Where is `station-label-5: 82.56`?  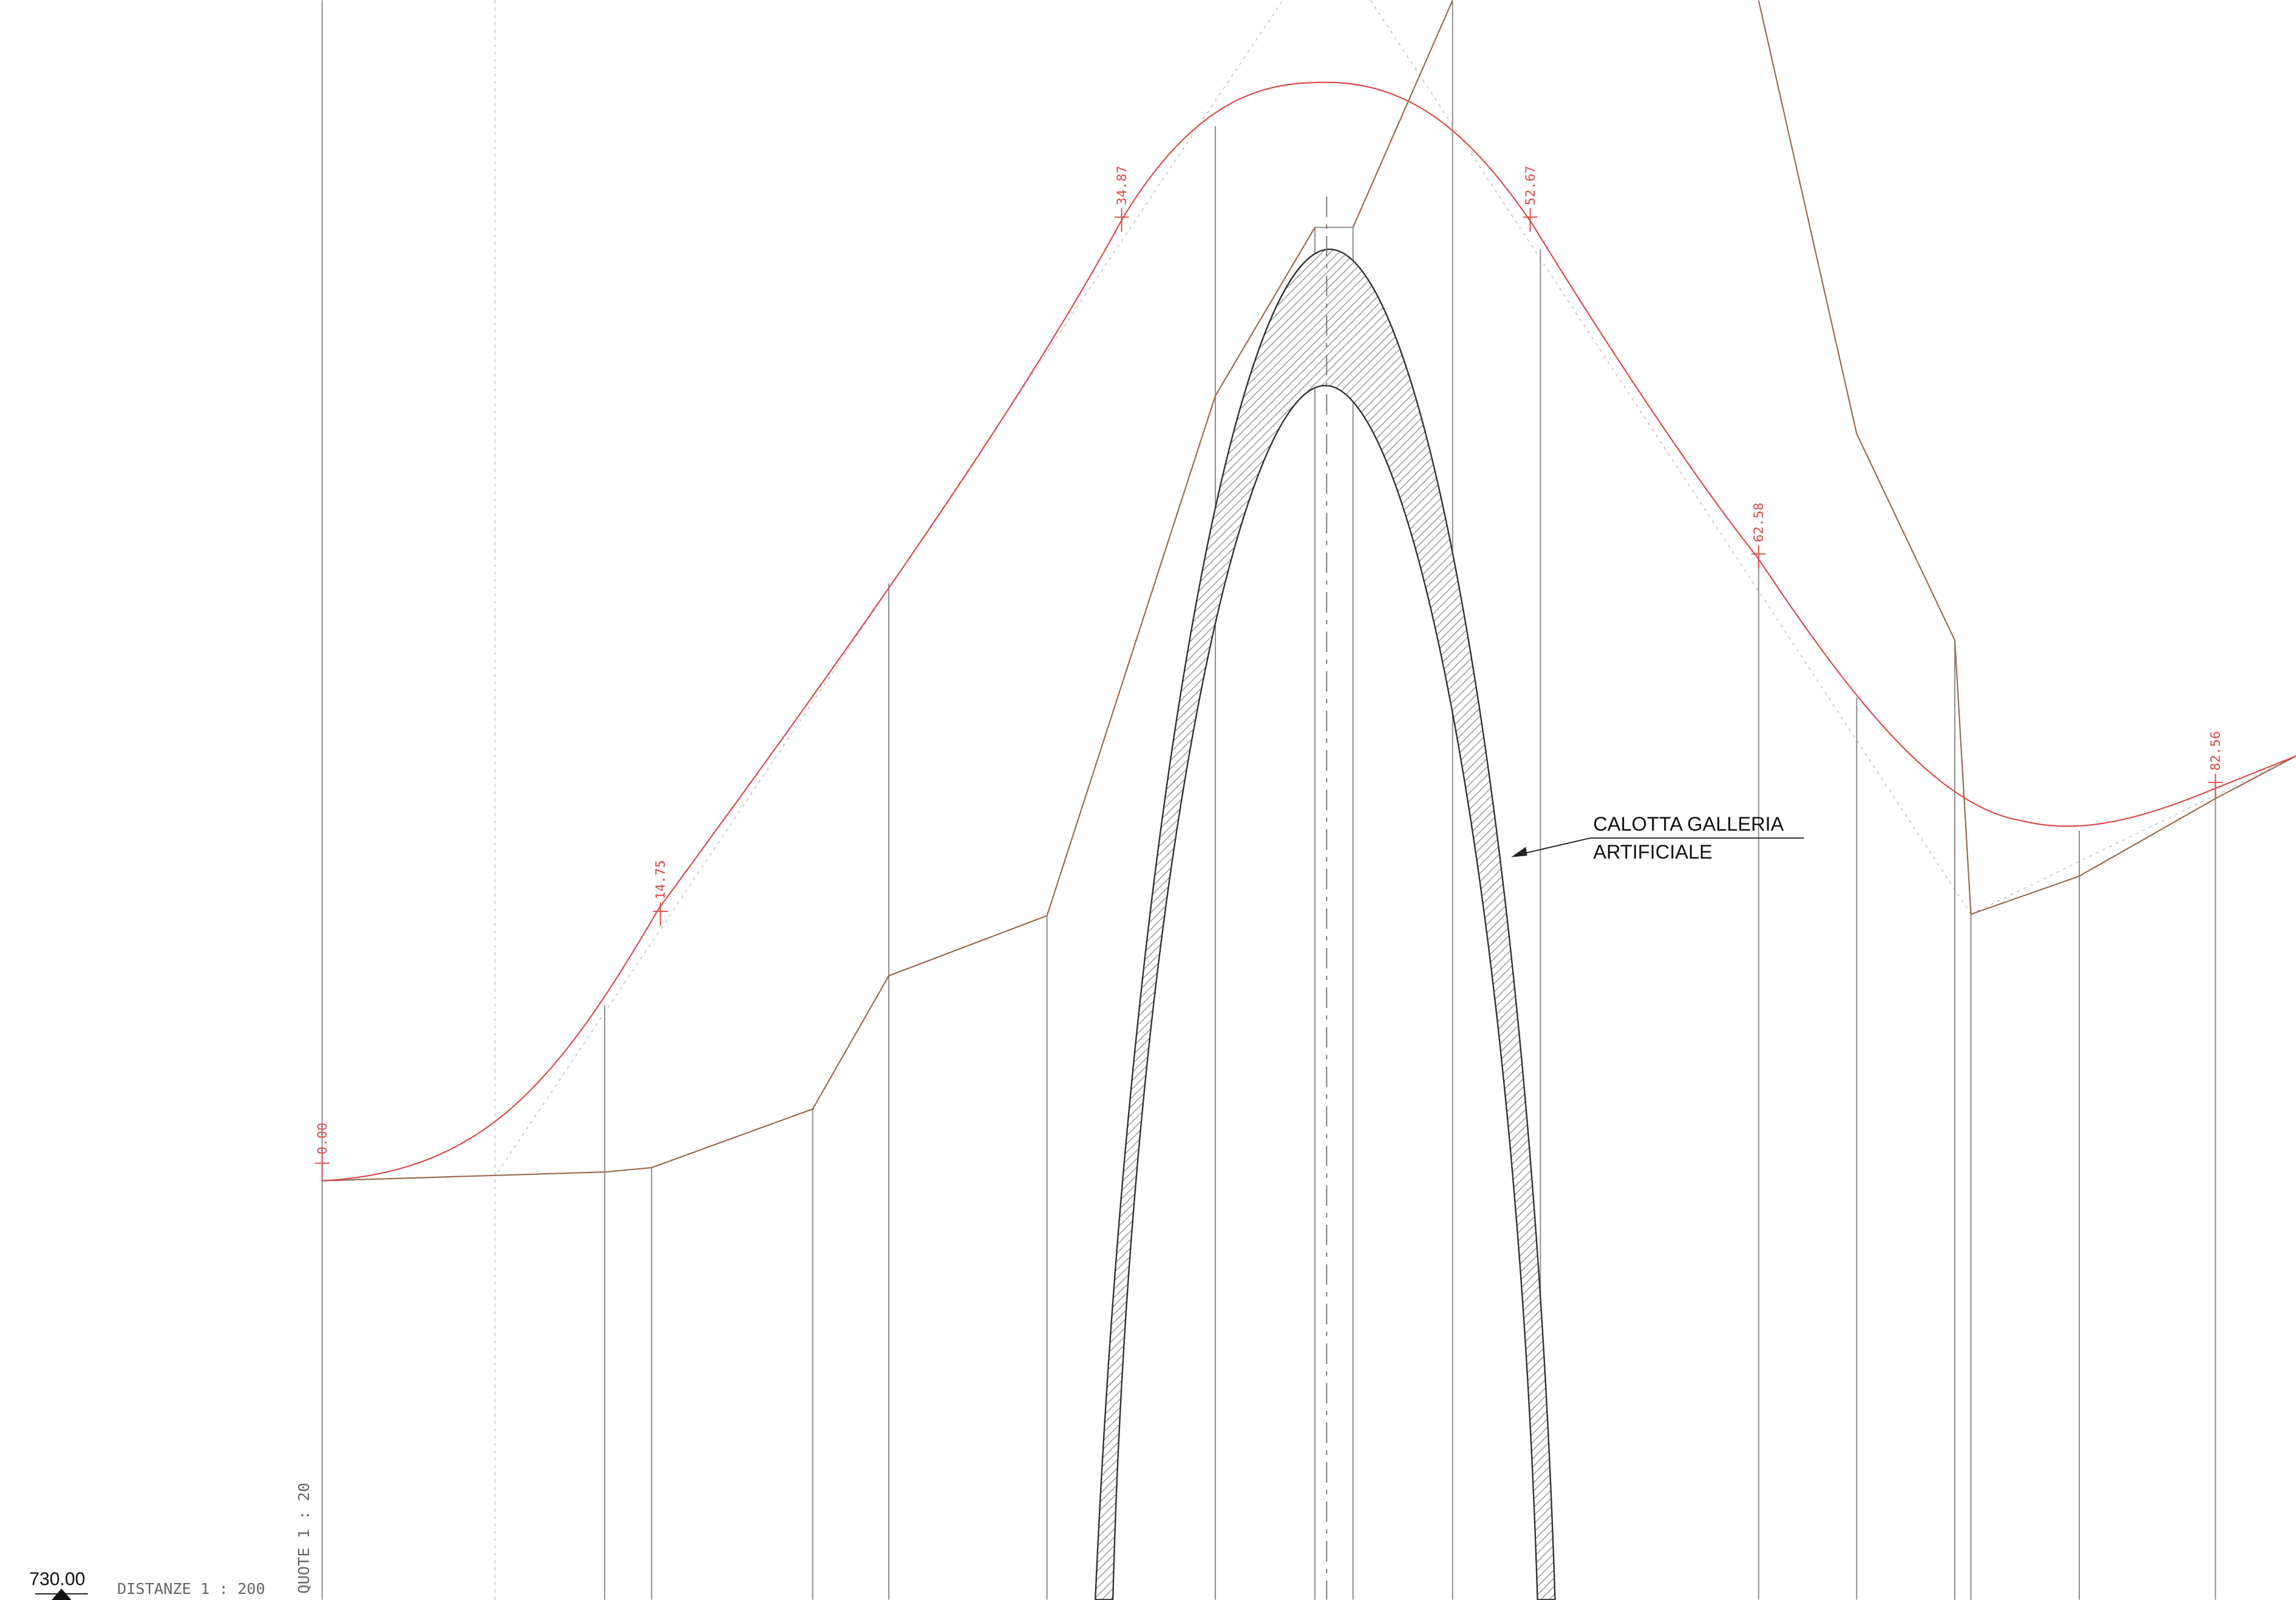
station-label-5: 82.56 is located at coordinates (2216, 751).